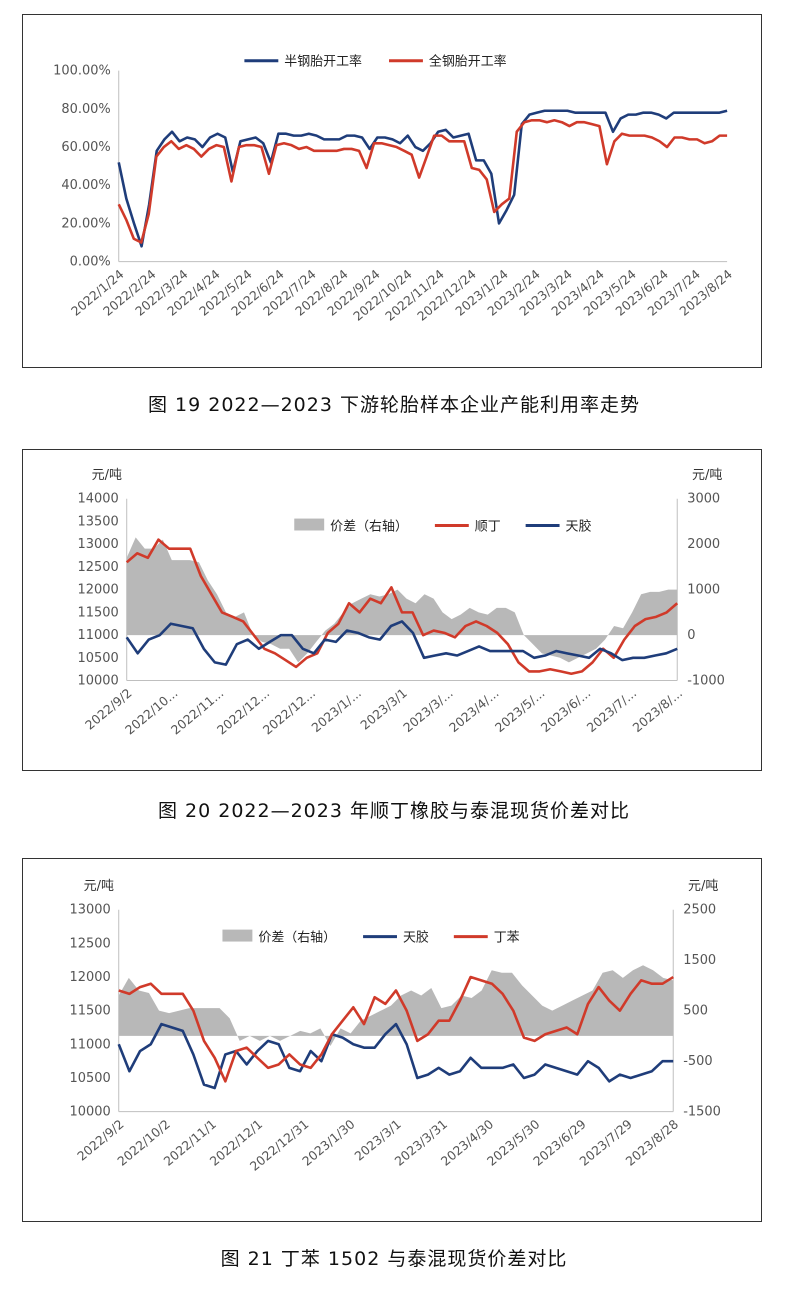 The image size is (788, 1307). What do you see at coordinates (703, 544) in the screenshot?
I see `y2-tick-label: 2000` at bounding box center [703, 544].